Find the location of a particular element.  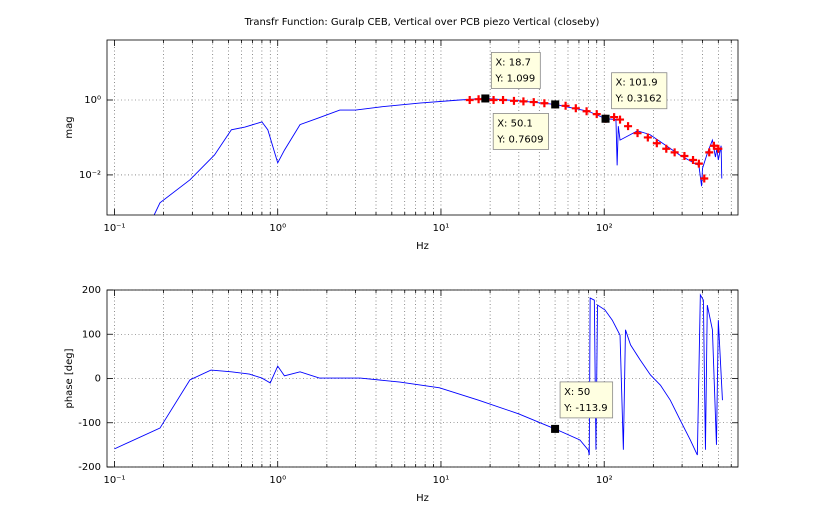

y-axis-label: mag is located at coordinates (69, 127).